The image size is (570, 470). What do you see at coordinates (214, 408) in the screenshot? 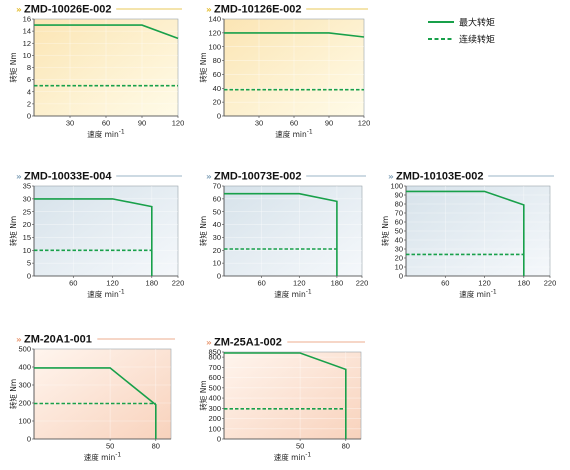
I see `y-tick-label: 300` at bounding box center [214, 408].